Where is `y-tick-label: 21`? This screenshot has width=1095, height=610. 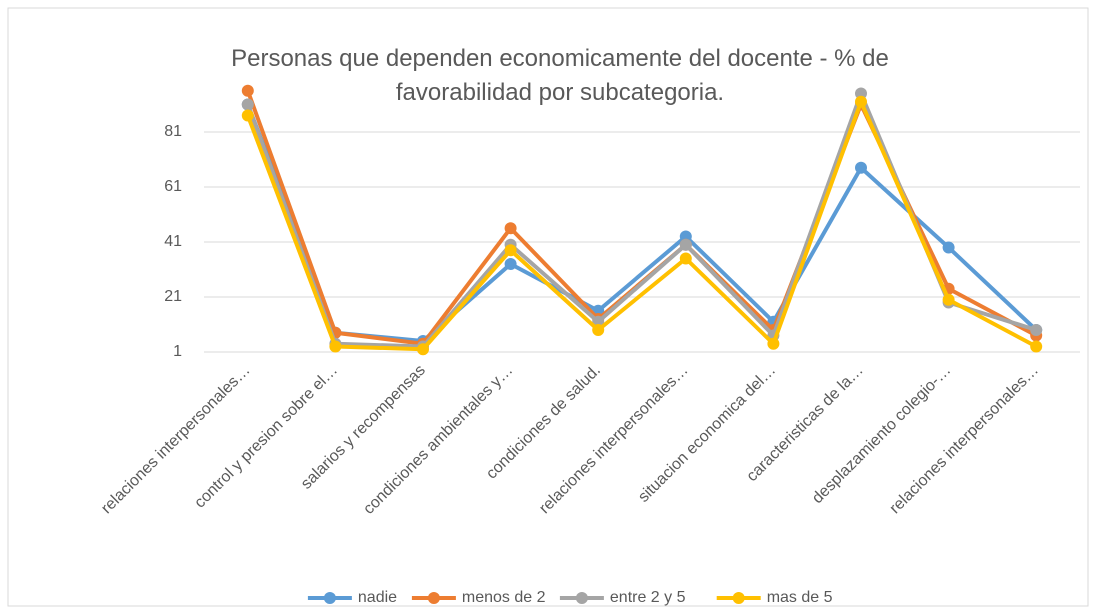 y-tick-label: 21 is located at coordinates (173, 296).